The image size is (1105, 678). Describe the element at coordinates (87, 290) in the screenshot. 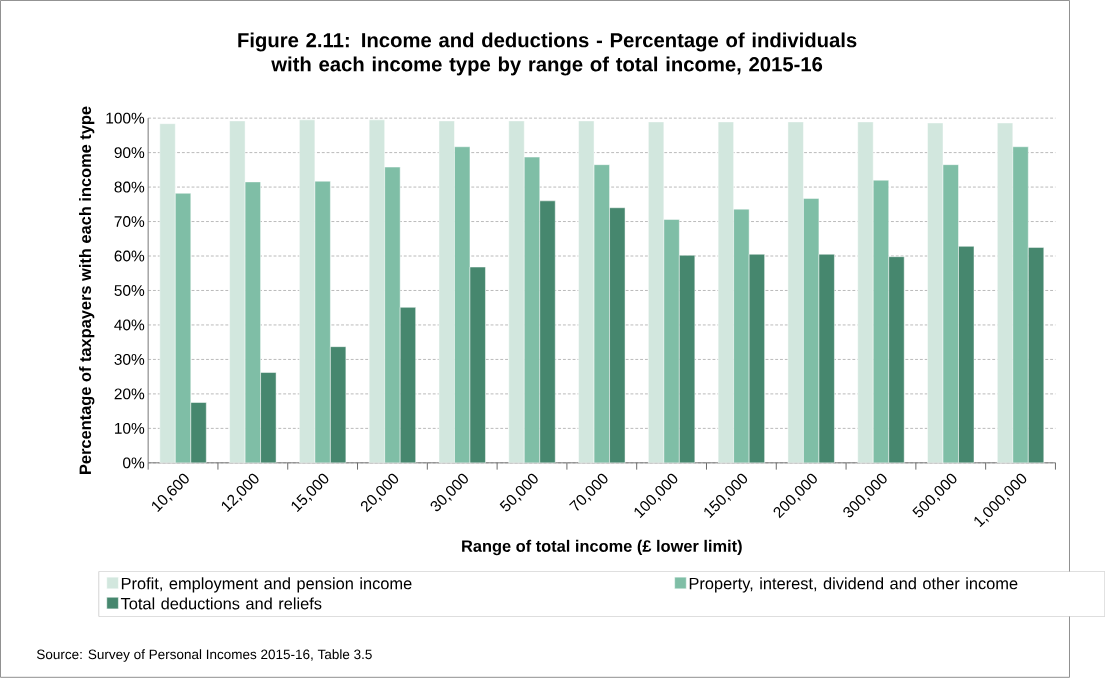

I see `y-axis-title: Percentage of taxpayers with each income type` at that location.